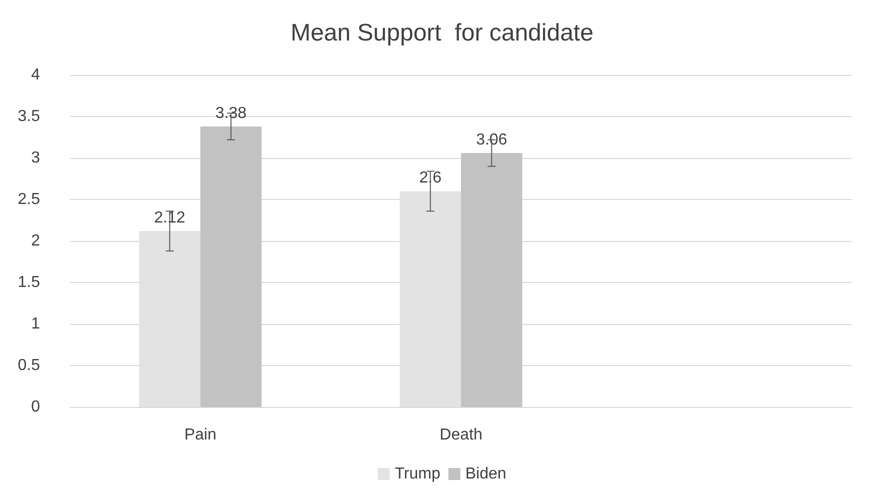  Describe the element at coordinates (29, 365) in the screenshot. I see `y-tick-label: 0.5` at that location.